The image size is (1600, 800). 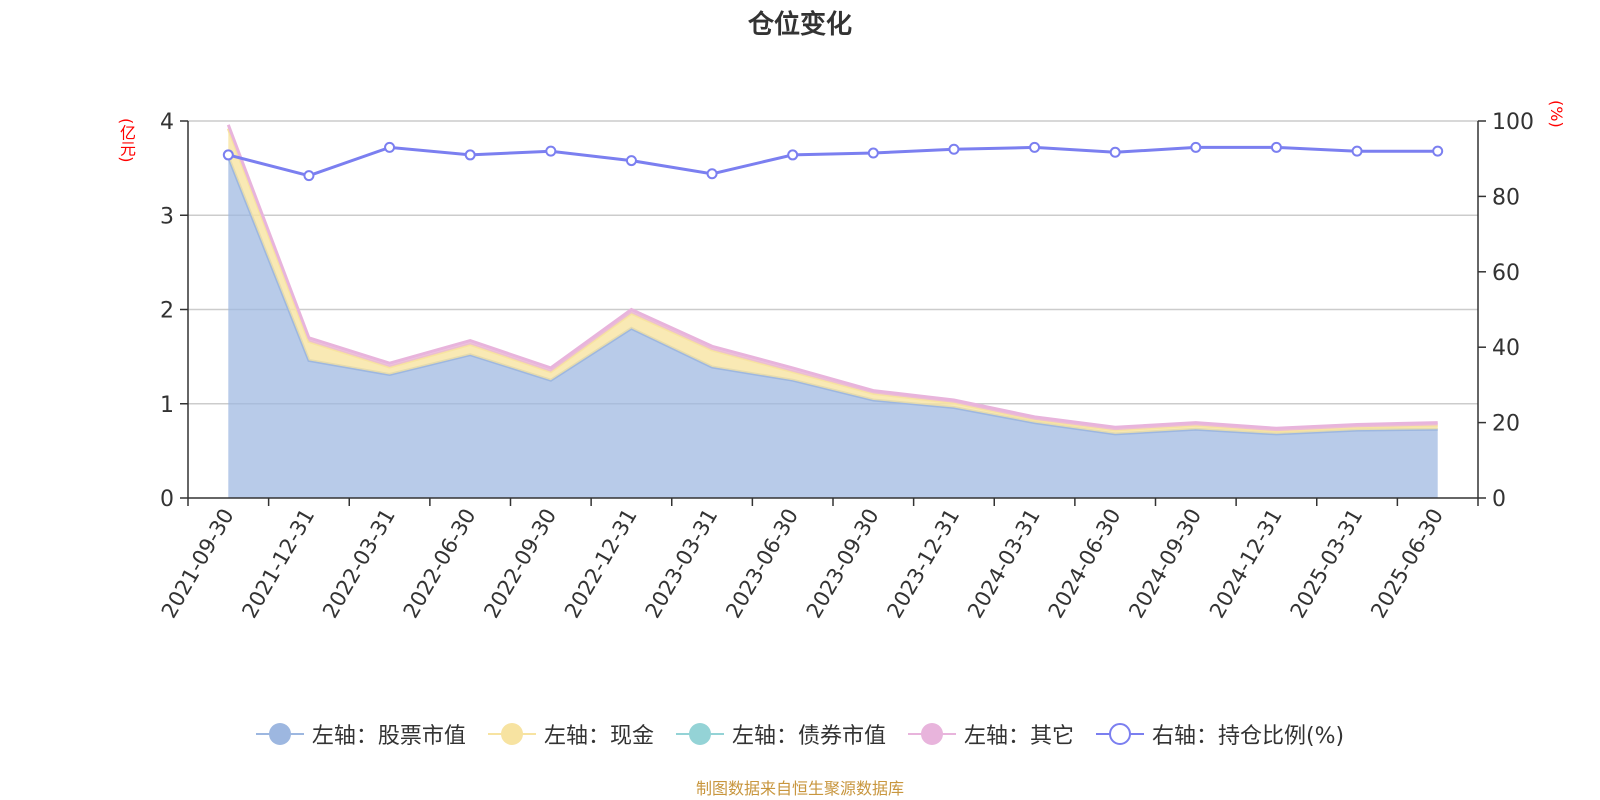 What do you see at coordinates (388, 736) in the screenshot?
I see `legend-label-stock: 左轴：股票市值` at bounding box center [388, 736].